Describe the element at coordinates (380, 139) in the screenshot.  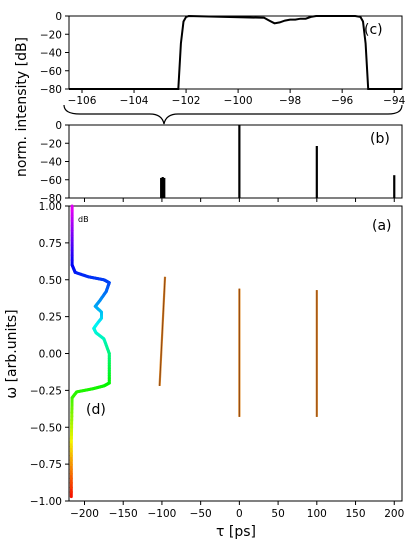
I see `panel-b-label: (b)` at that location.